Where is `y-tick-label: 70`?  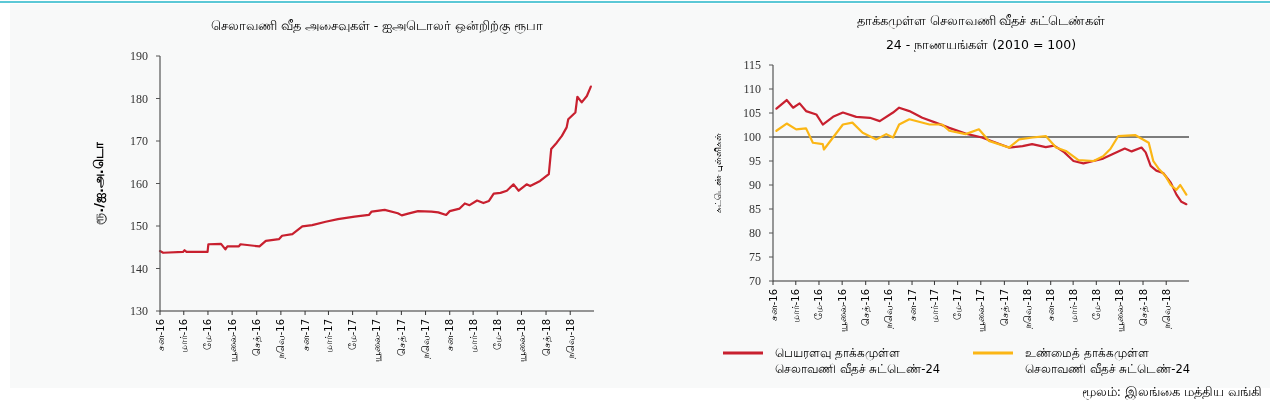 y-tick-label: 70 is located at coordinates (755, 281).